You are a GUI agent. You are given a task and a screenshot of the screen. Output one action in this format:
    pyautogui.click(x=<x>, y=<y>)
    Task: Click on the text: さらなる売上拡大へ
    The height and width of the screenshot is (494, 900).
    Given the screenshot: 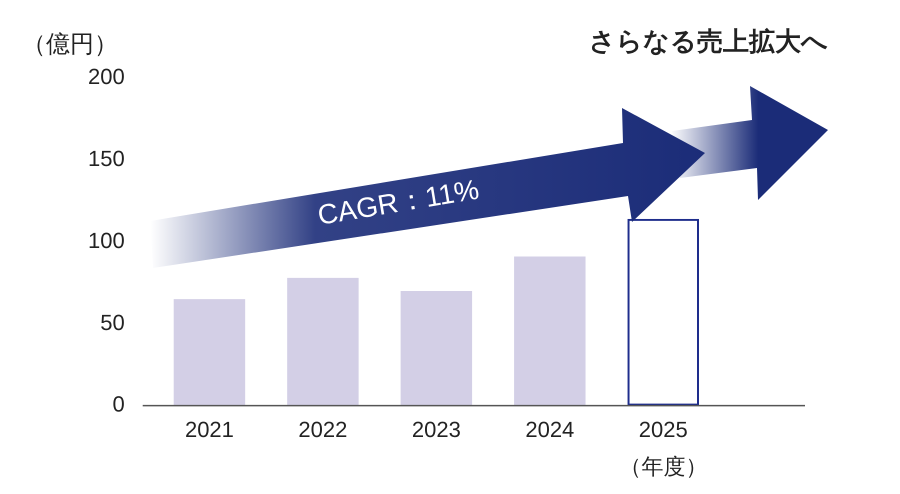 What is the action you would take?
    pyautogui.click(x=708, y=41)
    